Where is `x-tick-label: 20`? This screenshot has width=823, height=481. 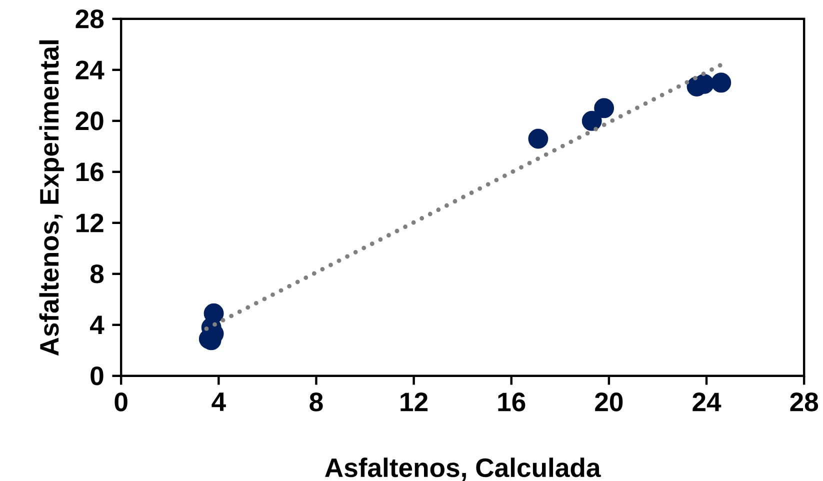
x-tick-label: 20 is located at coordinates (609, 402).